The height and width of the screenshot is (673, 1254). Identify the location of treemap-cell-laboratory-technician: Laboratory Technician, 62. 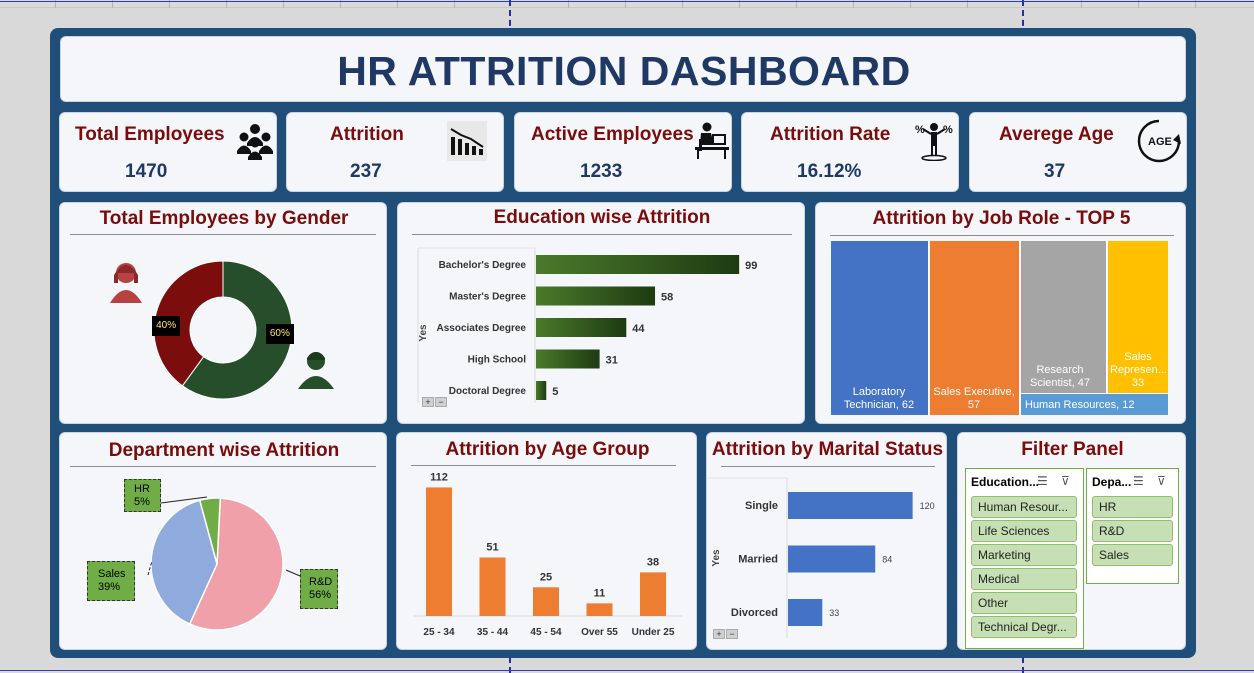
(880, 328).